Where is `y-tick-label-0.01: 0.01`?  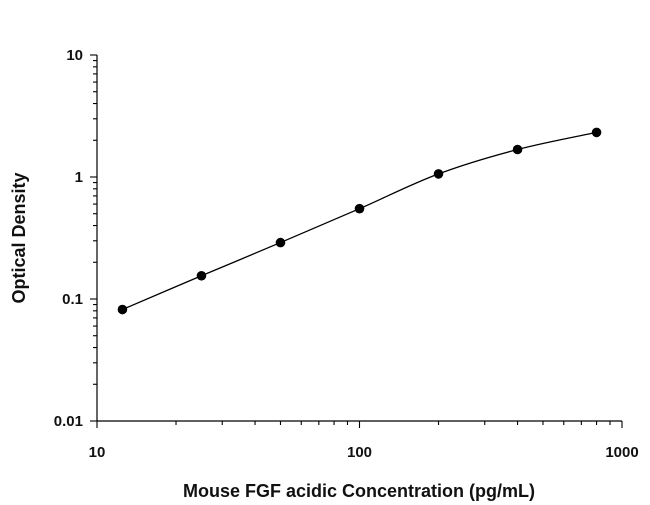 y-tick-label-0.01: 0.01 is located at coordinates (68, 421).